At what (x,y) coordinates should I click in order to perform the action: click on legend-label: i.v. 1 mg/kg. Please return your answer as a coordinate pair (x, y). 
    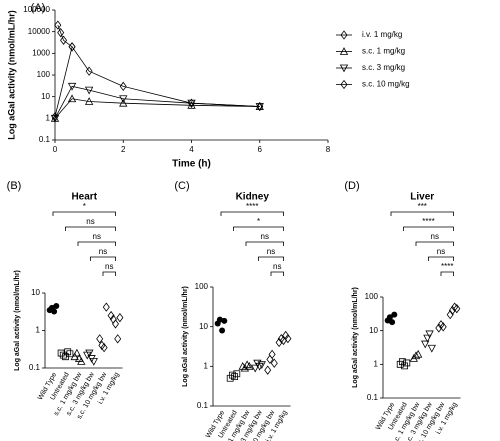
    Looking at the image, I should click on (382, 34).